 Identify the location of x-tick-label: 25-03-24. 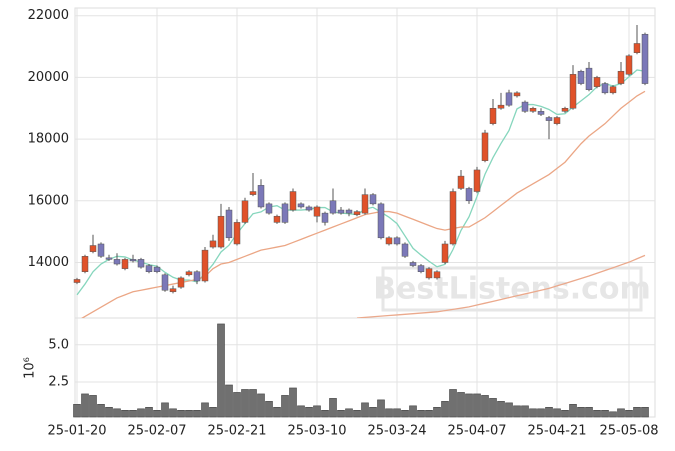
(396, 431).